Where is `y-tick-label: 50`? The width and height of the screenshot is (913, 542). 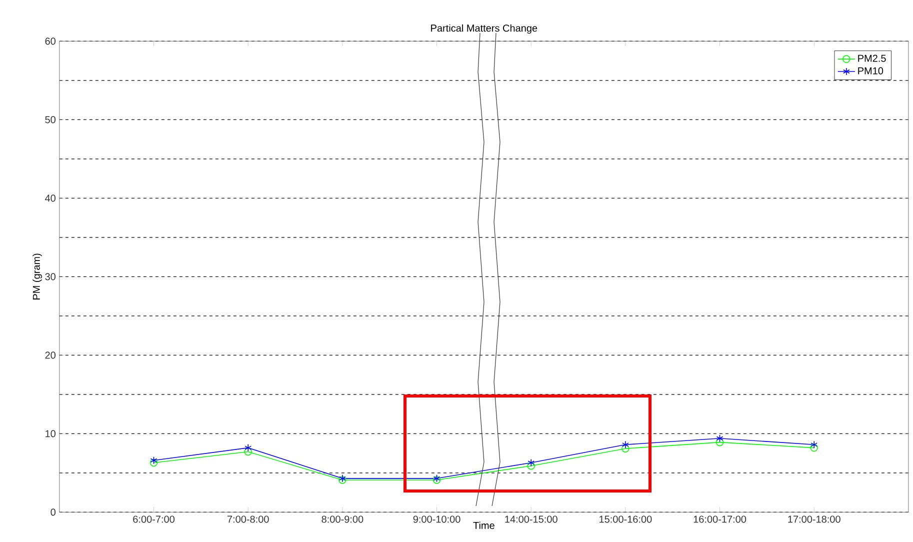 y-tick-label: 50 is located at coordinates (50, 120).